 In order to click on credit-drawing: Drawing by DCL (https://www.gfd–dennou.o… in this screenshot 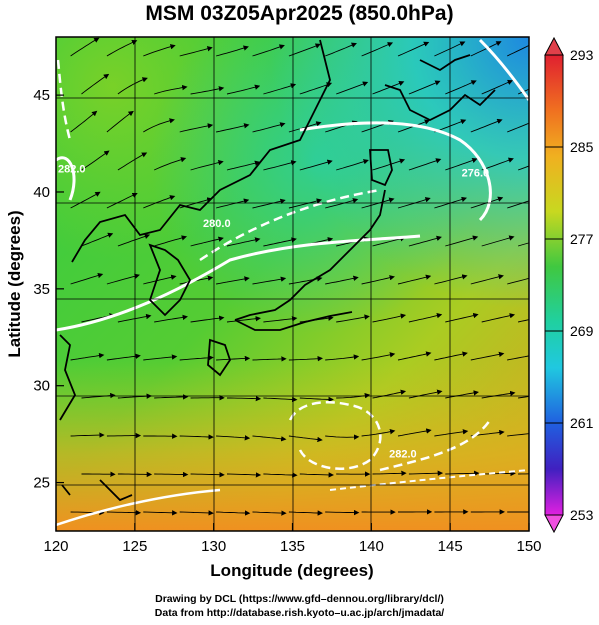, I will do `click(299, 599)`.